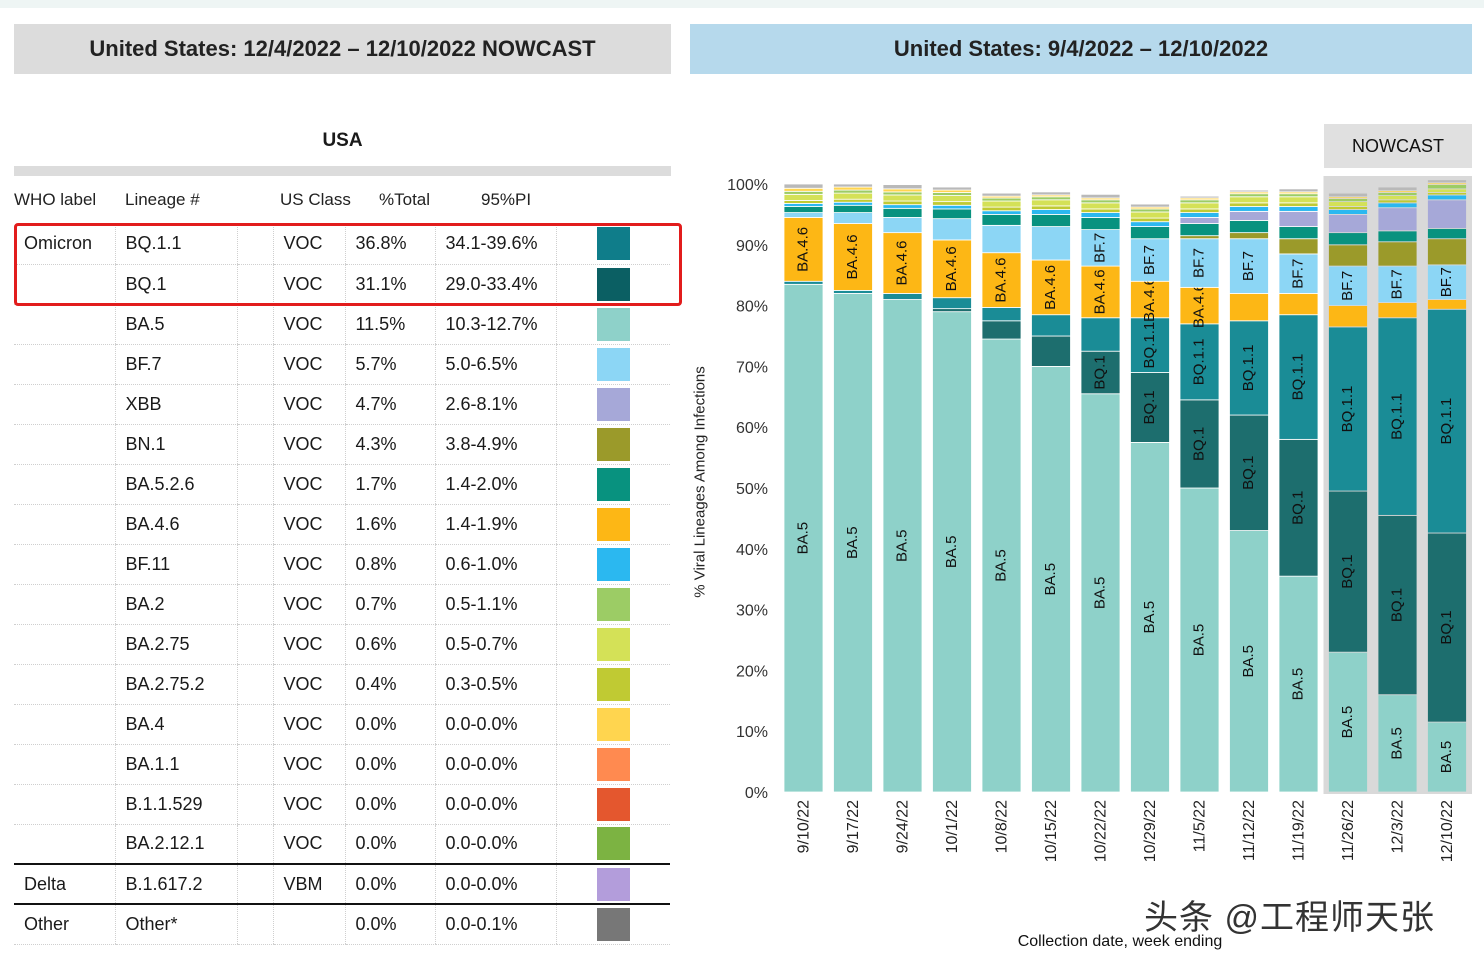 The height and width of the screenshot is (959, 1484). What do you see at coordinates (175, 884) in the screenshot?
I see `lineage-cell: B.1.617.2` at bounding box center [175, 884].